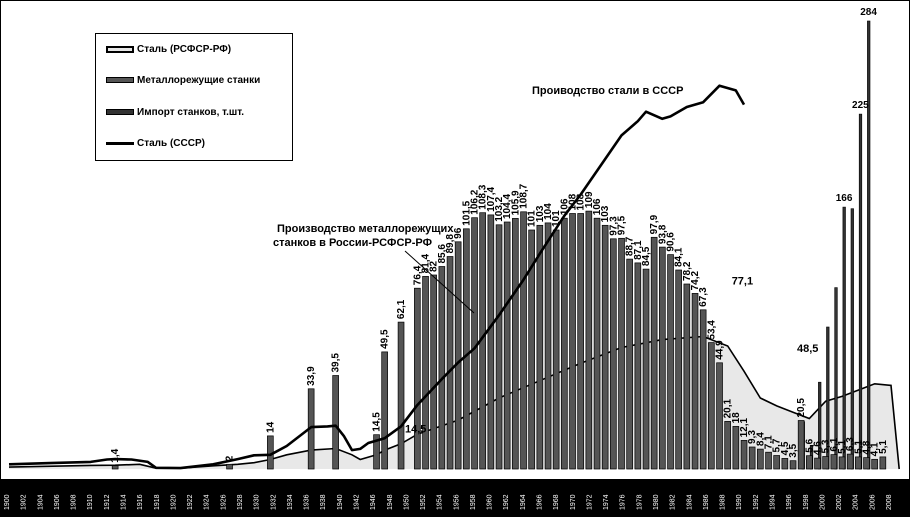  What do you see at coordinates (605, 347) in the screenshot?
I see `machine-tool-bar-1973` at bounding box center [605, 347].